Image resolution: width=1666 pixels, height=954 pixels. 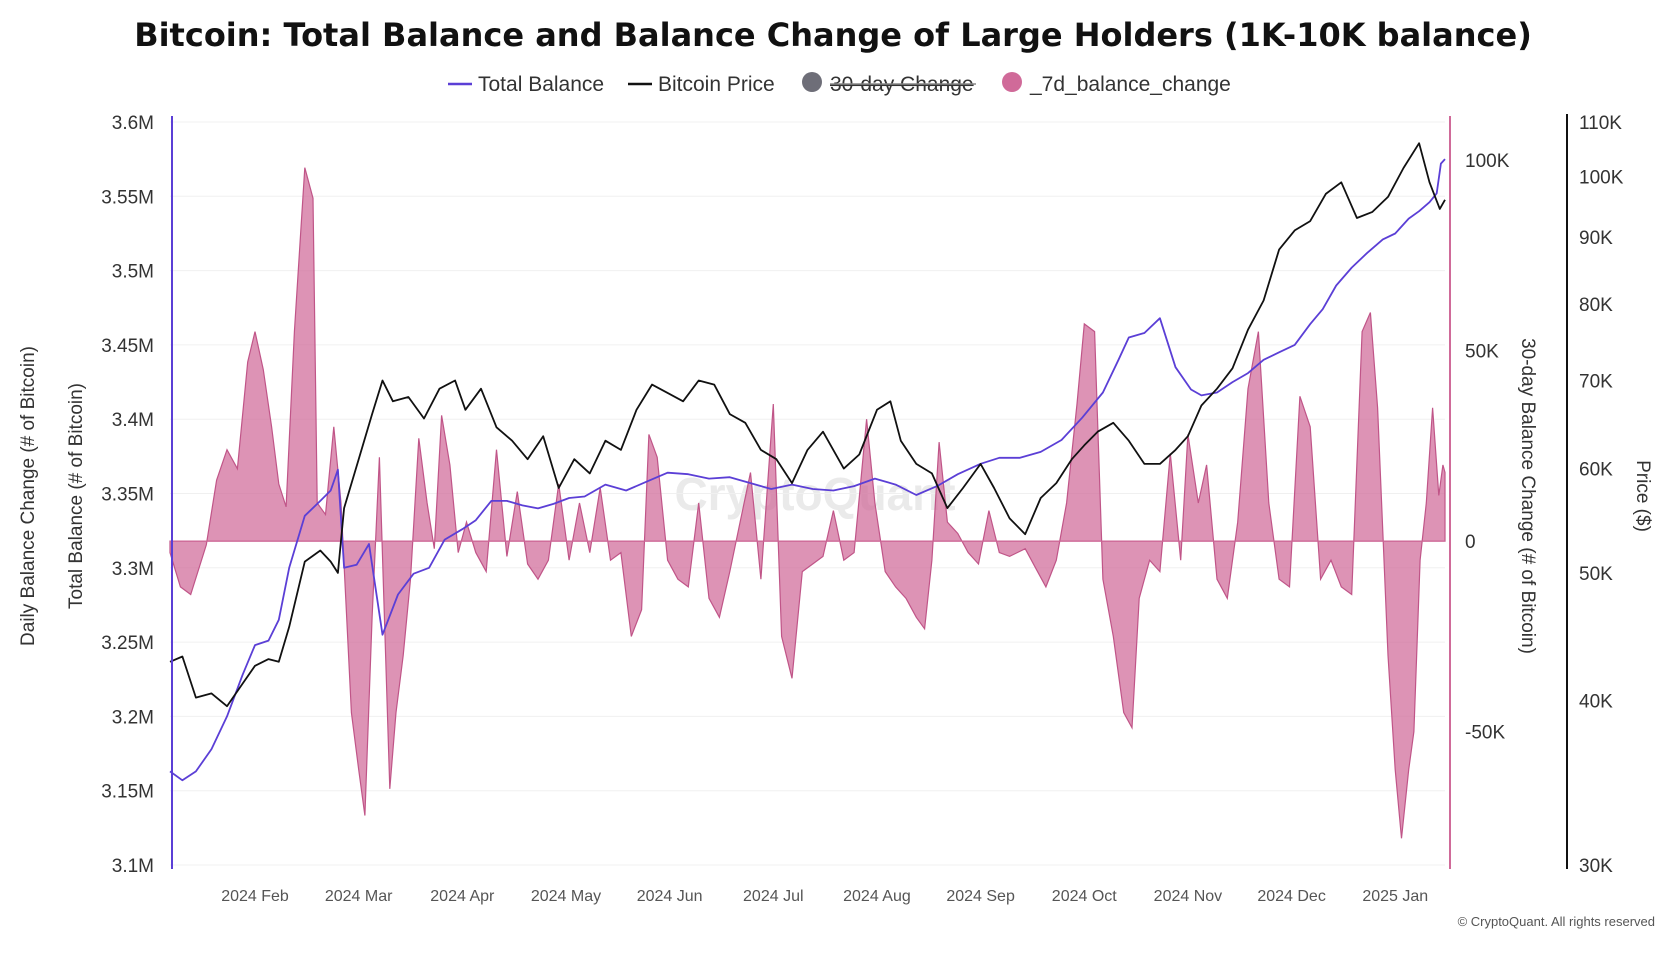 What do you see at coordinates (1596, 381) in the screenshot?
I see `y-right2-tick-label: 70K` at bounding box center [1596, 381].